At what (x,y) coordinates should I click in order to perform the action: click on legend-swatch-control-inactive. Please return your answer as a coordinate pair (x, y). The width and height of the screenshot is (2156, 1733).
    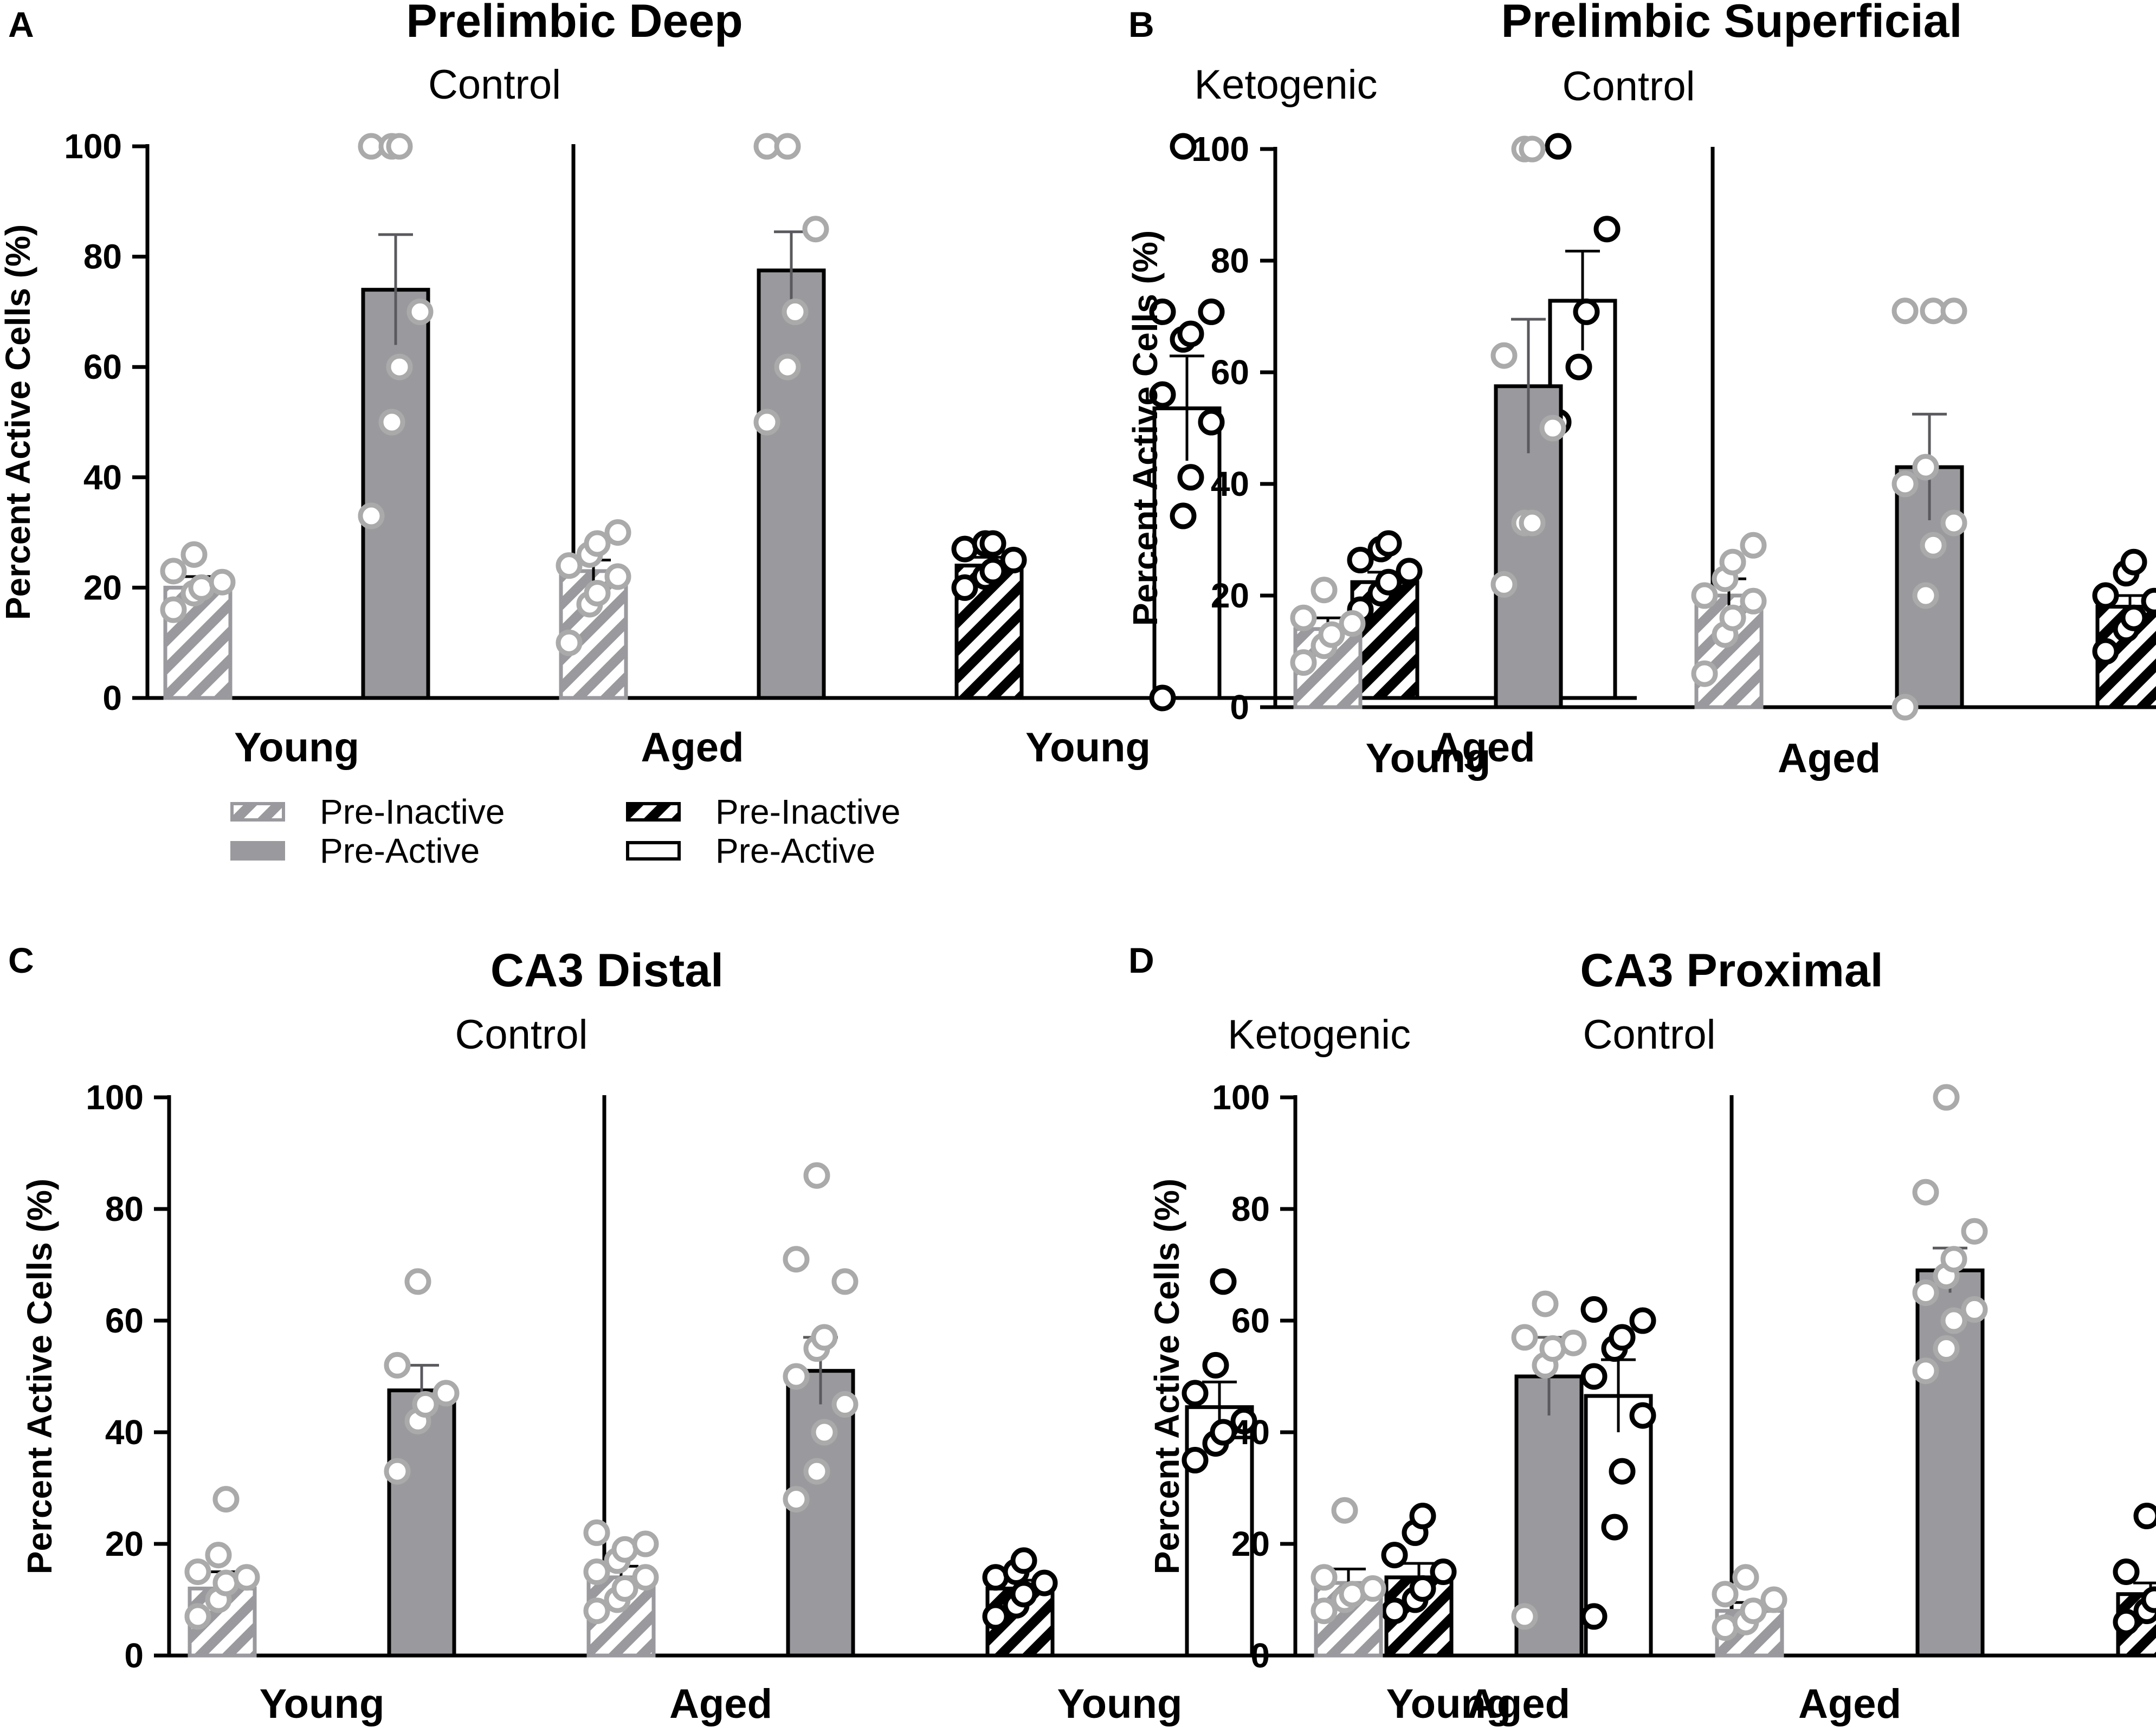
    Looking at the image, I should click on (257, 812).